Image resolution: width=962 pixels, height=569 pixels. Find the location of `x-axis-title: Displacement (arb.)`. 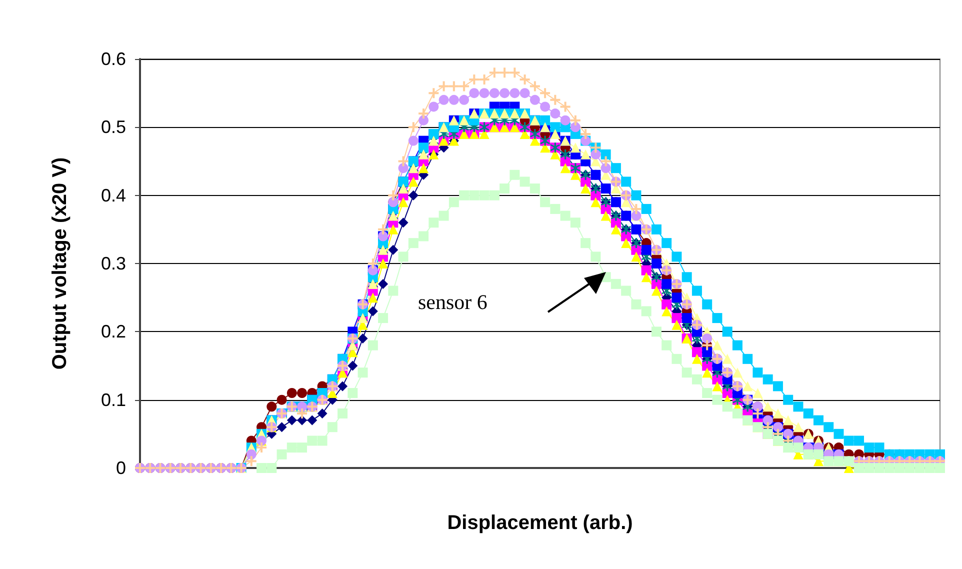

x-axis-title: Displacement (arb.) is located at coordinates (540, 523).